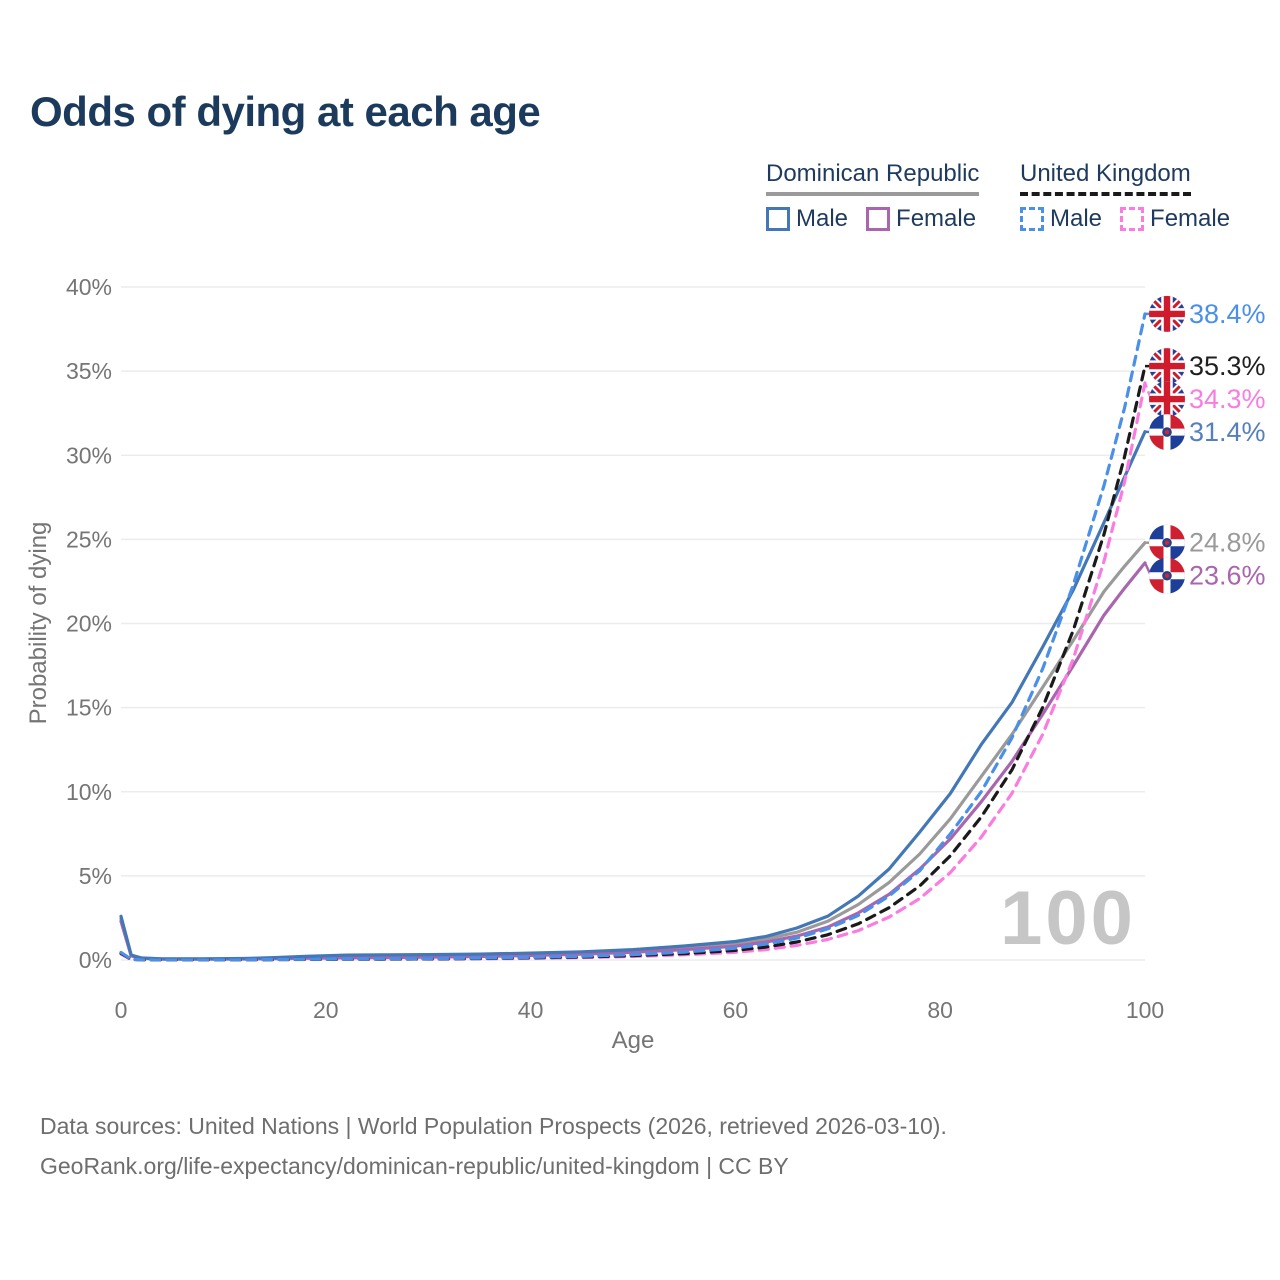 Image resolution: width=1280 pixels, height=1280 pixels. Describe the element at coordinates (1145, 1010) in the screenshot. I see `x-tick-label: 100` at that location.